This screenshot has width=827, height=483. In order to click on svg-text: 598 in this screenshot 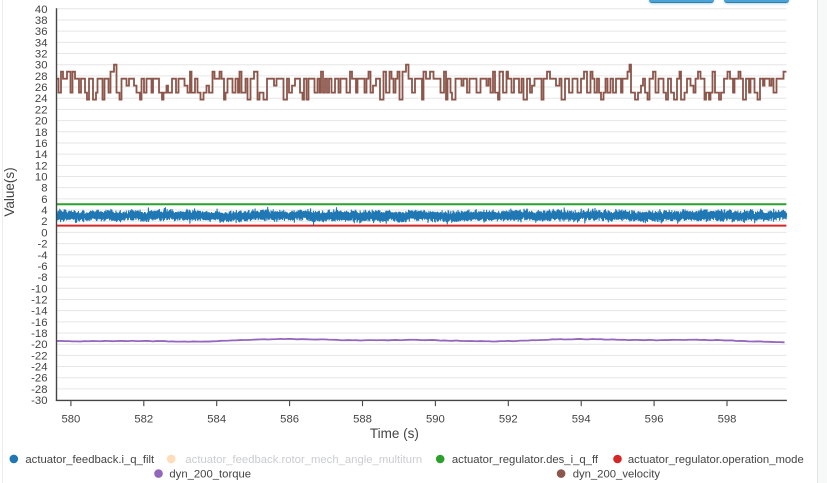, I will do `click(727, 420)`.